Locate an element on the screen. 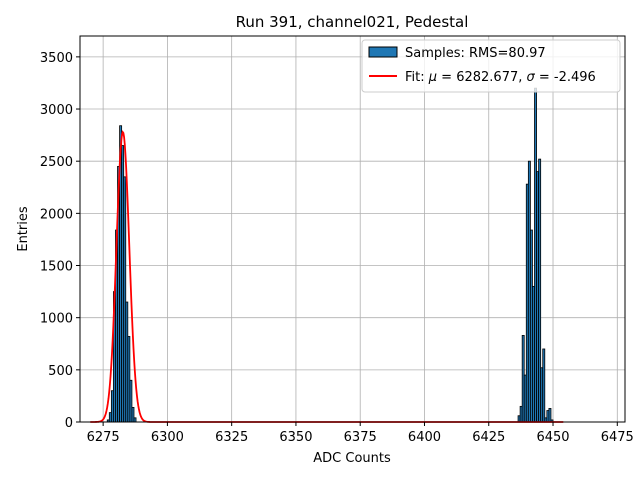 The height and width of the screenshot is (480, 640). x-tick-label: 6475 is located at coordinates (617, 437).